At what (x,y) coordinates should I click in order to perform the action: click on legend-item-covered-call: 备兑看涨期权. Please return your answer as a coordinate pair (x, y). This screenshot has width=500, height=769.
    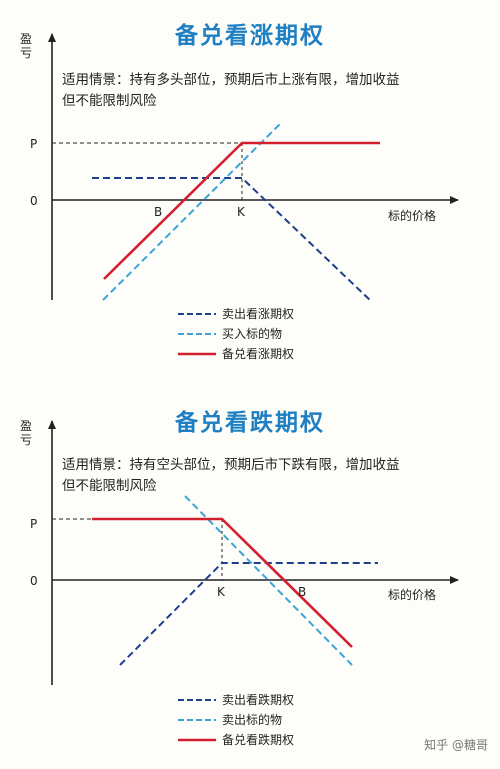
    Looking at the image, I should click on (278, 356).